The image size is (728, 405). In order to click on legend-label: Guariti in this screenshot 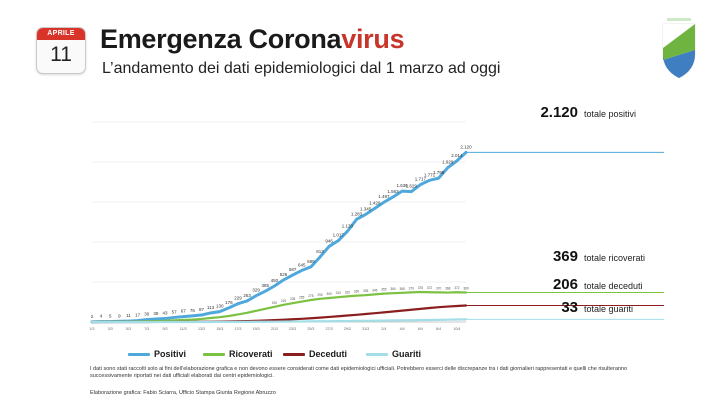, I will do `click(407, 354)`.